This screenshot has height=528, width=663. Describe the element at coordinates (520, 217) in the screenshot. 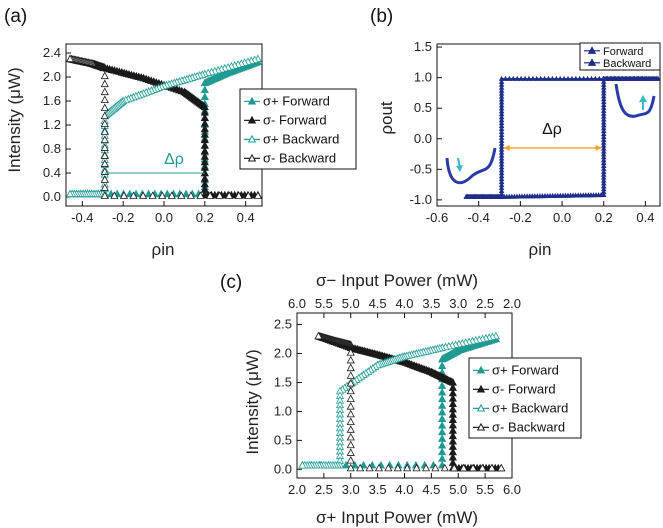

I see `panel-b-xtick-label: -0.2` at that location.